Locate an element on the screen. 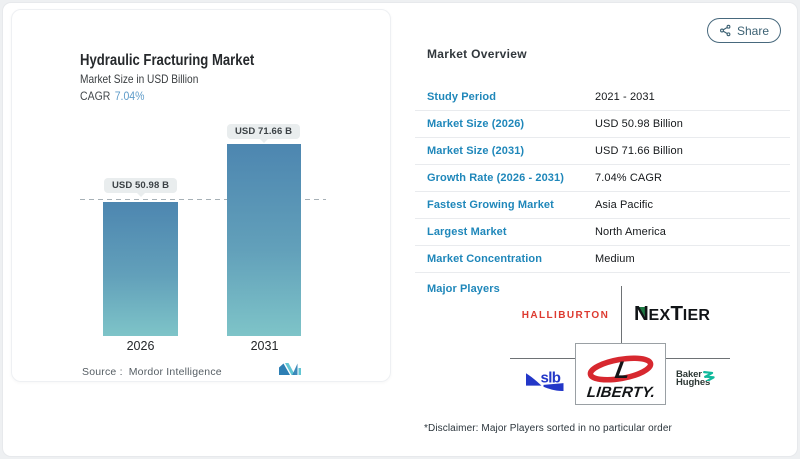  market-overview-heading: Market Overview is located at coordinates (477, 54).